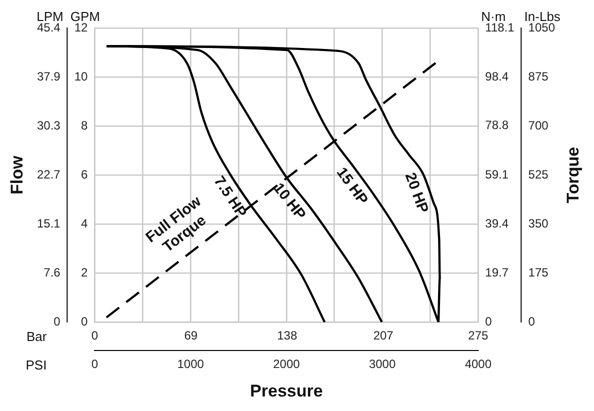  Describe the element at coordinates (37, 336) in the screenshot. I see `text: Bar` at that location.